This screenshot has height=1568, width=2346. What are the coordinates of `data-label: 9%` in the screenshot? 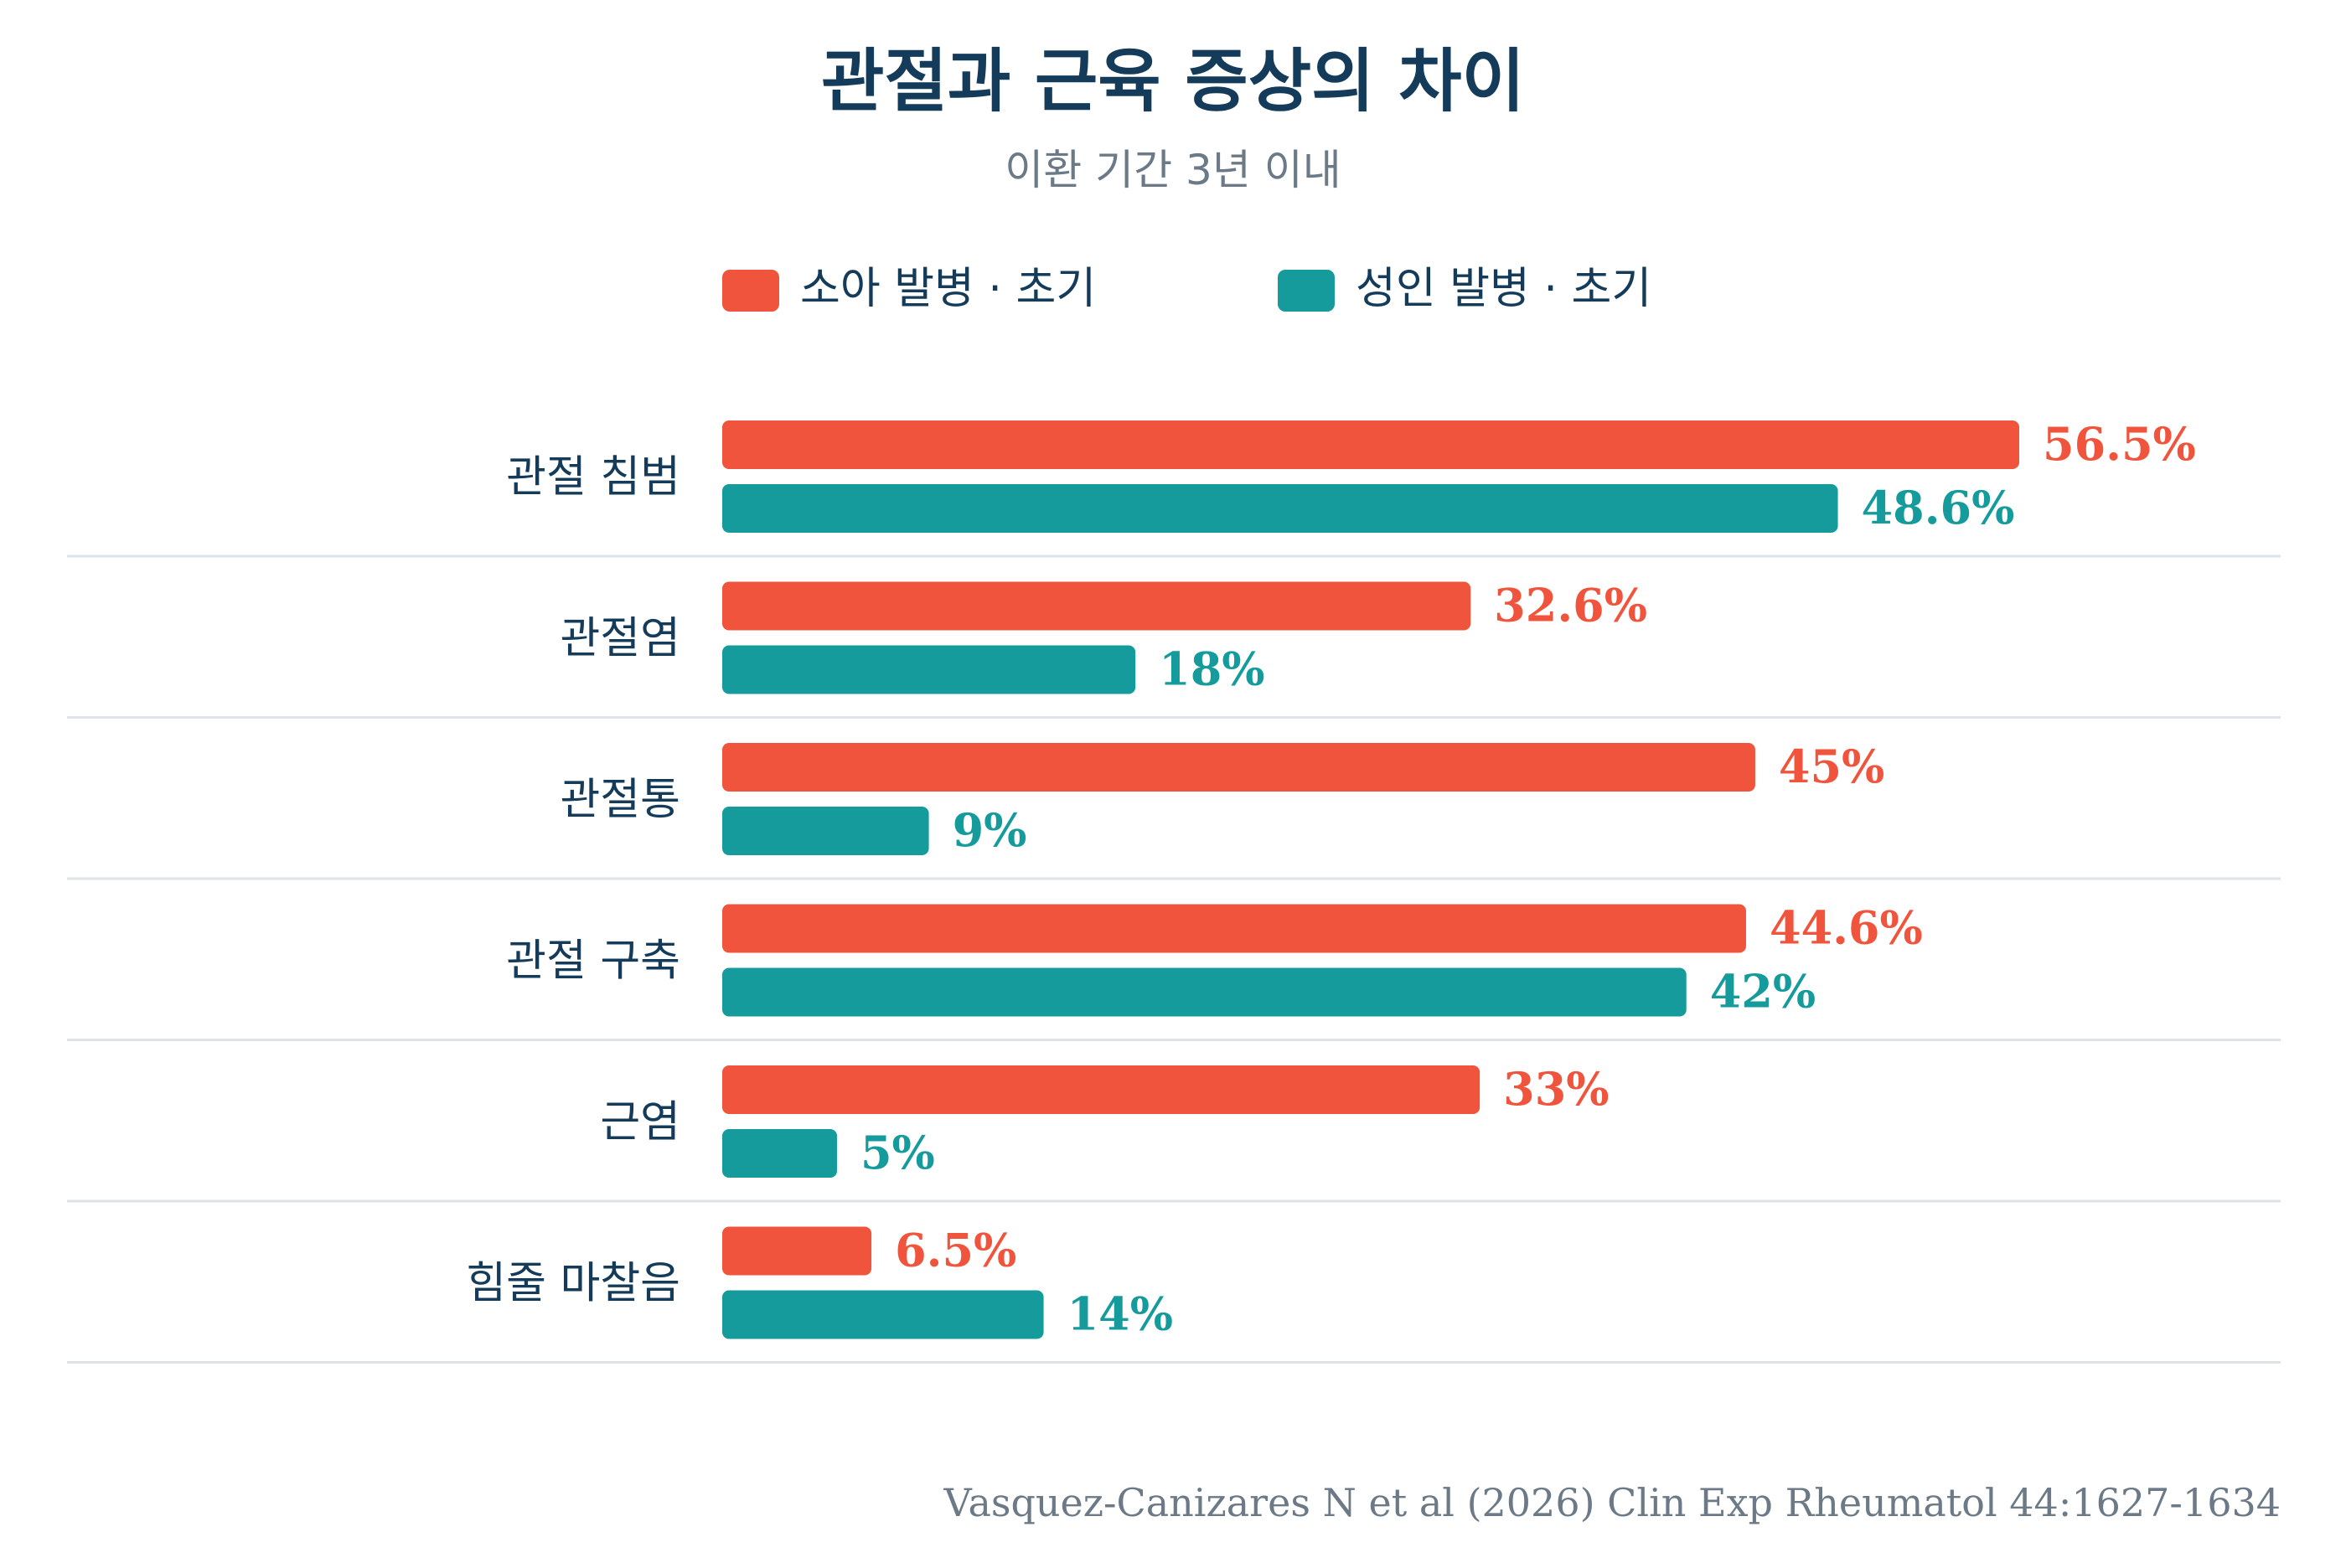 It's located at (990, 830).